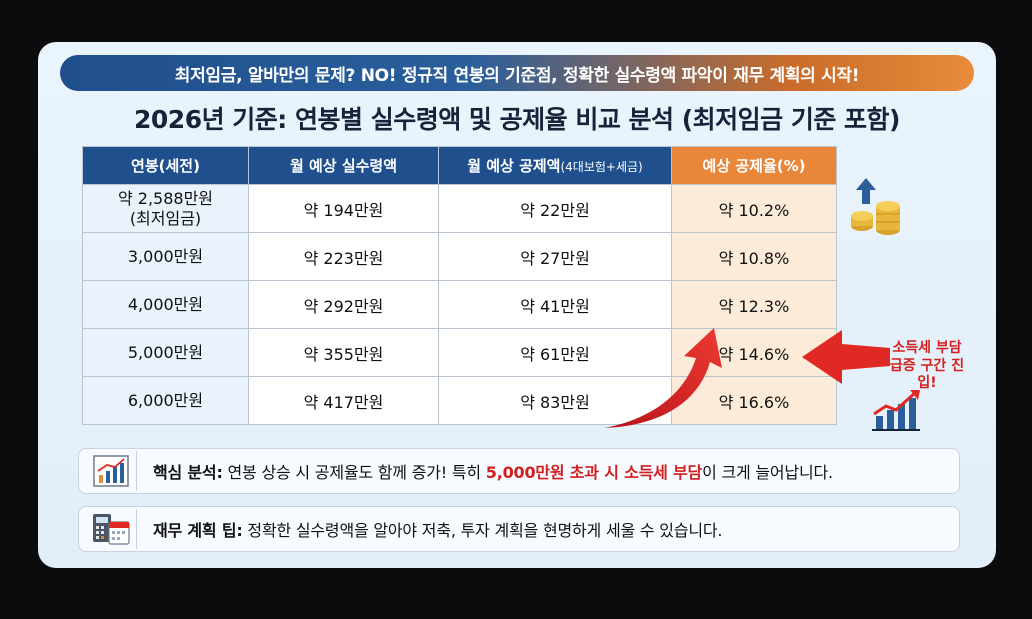 The height and width of the screenshot is (619, 1032). Describe the element at coordinates (354, 472) in the screenshot. I see `analysis-text-before: 연봉 상승 시 공제율도 함께 증가! 특히` at that location.